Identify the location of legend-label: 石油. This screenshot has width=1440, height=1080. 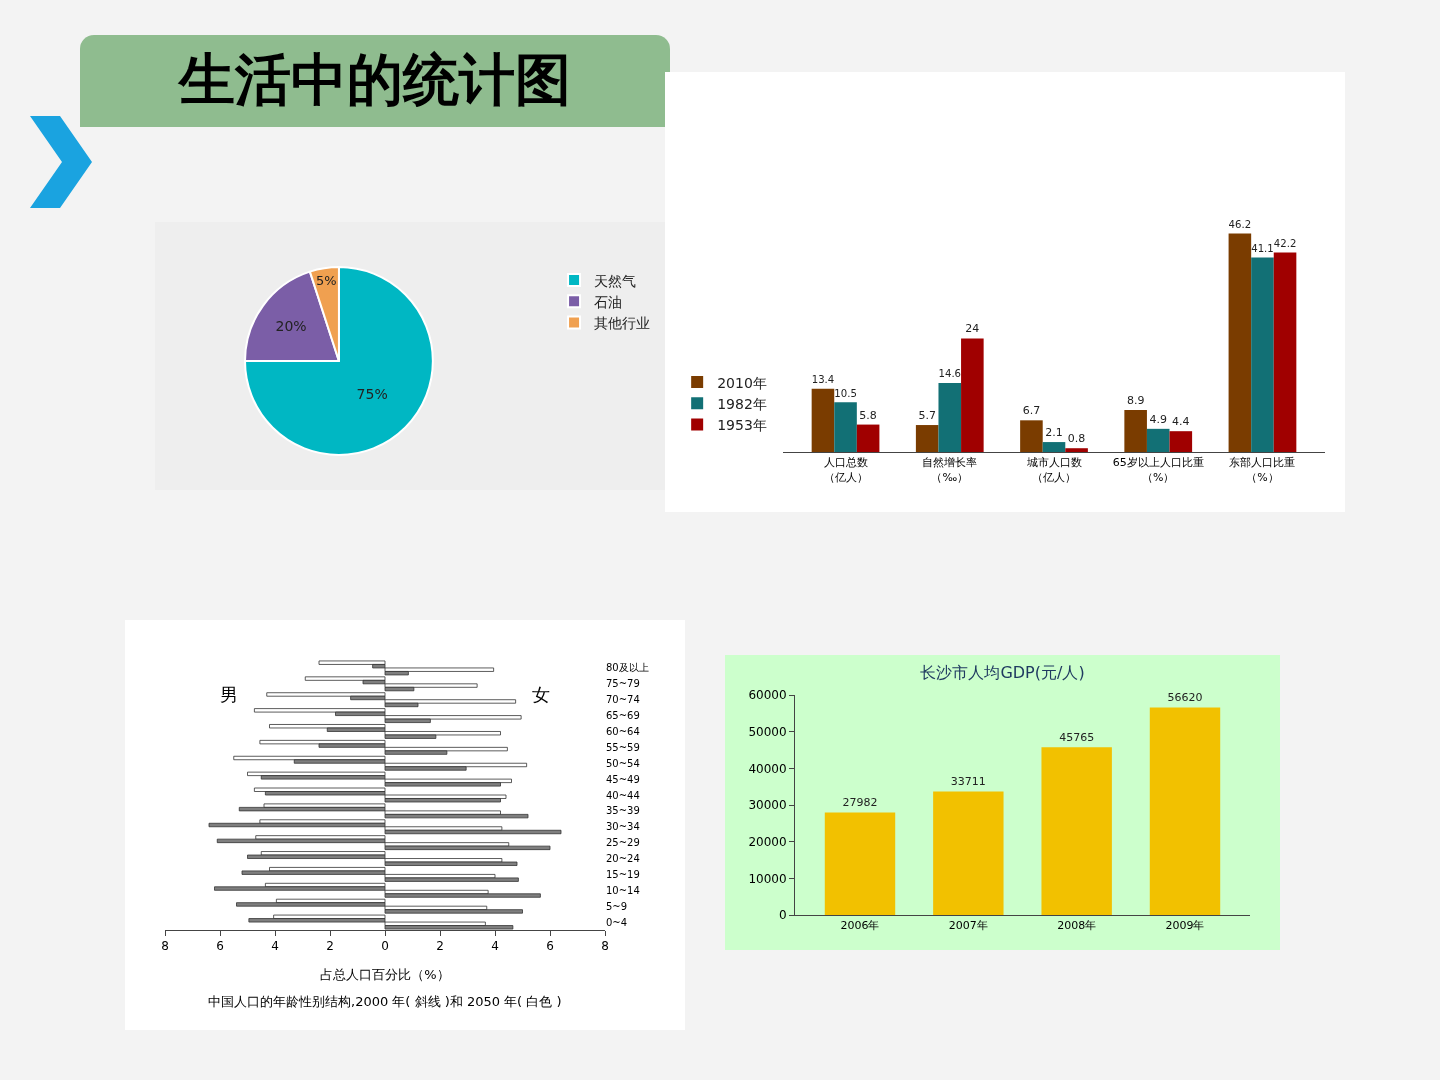
(608, 301).